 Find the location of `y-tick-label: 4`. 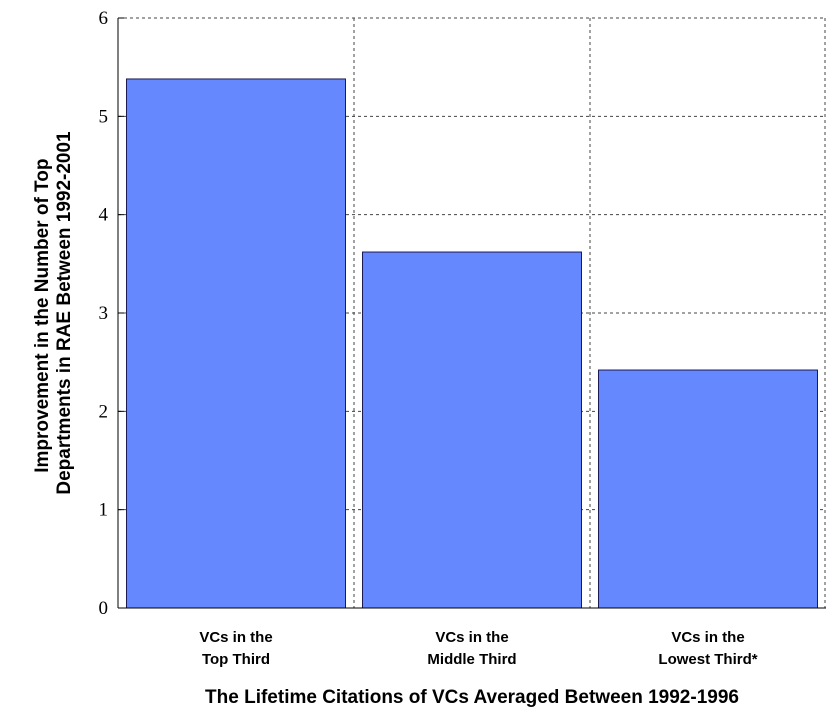

y-tick-label: 4 is located at coordinates (104, 215).